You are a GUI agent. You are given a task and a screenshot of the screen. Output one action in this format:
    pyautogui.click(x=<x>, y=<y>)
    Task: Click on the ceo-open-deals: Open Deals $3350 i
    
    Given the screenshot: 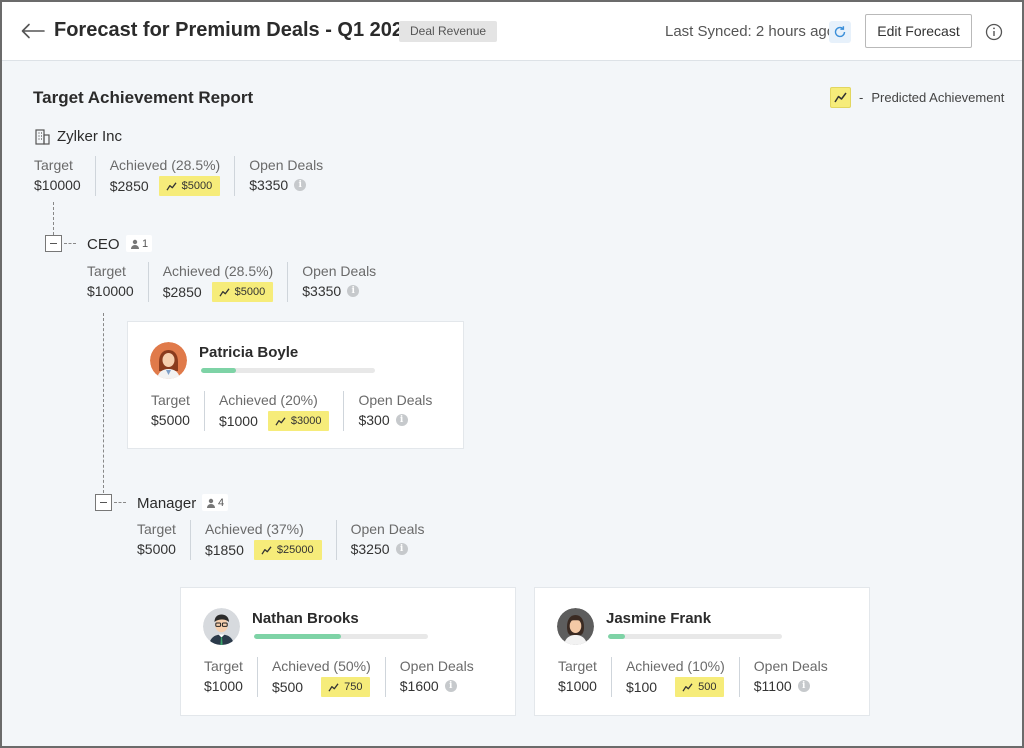 What is the action you would take?
    pyautogui.click(x=338, y=282)
    